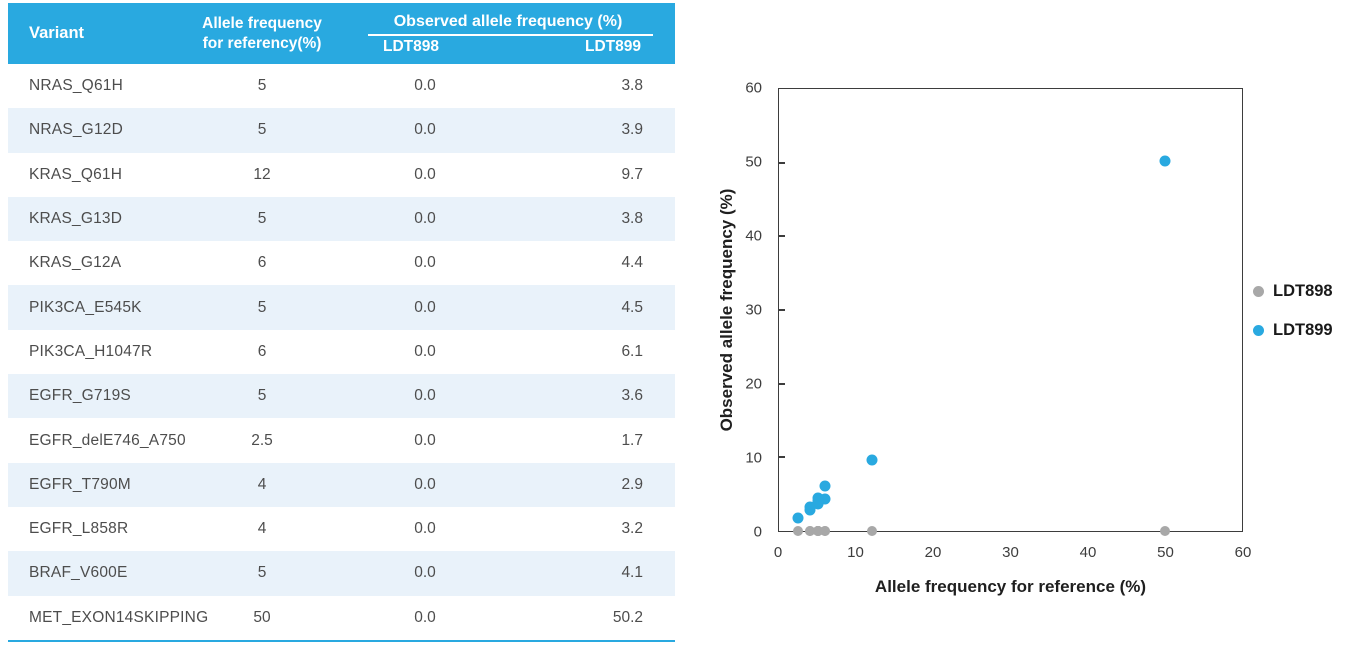  I want to click on table-row: EGFR_T790M 4 0.0 2.9, so click(341, 484).